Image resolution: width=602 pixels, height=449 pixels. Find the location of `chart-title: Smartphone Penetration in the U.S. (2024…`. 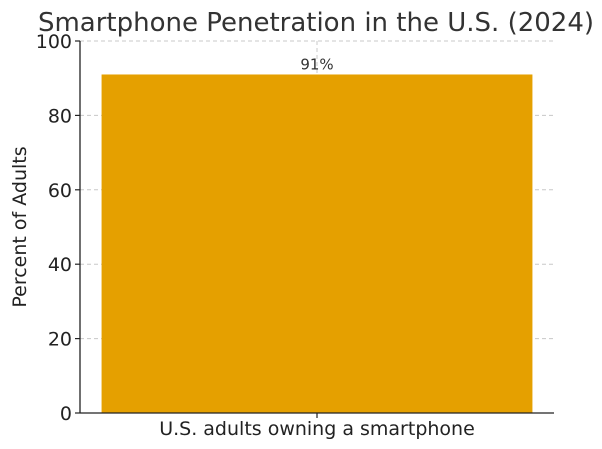

chart-title: Smartphone Penetration in the U.S. (2024… is located at coordinates (316, 23).